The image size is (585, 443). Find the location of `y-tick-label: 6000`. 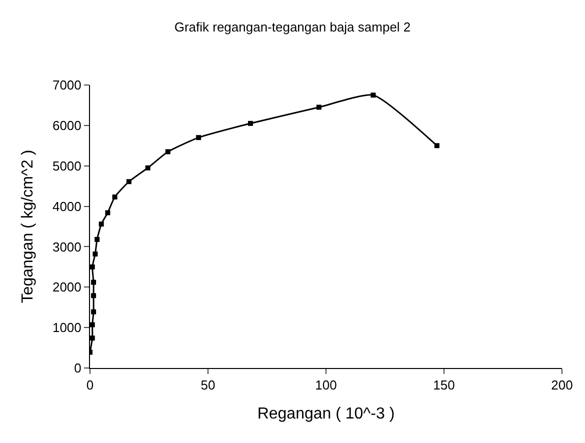

y-tick-label: 6000 is located at coordinates (67, 125).